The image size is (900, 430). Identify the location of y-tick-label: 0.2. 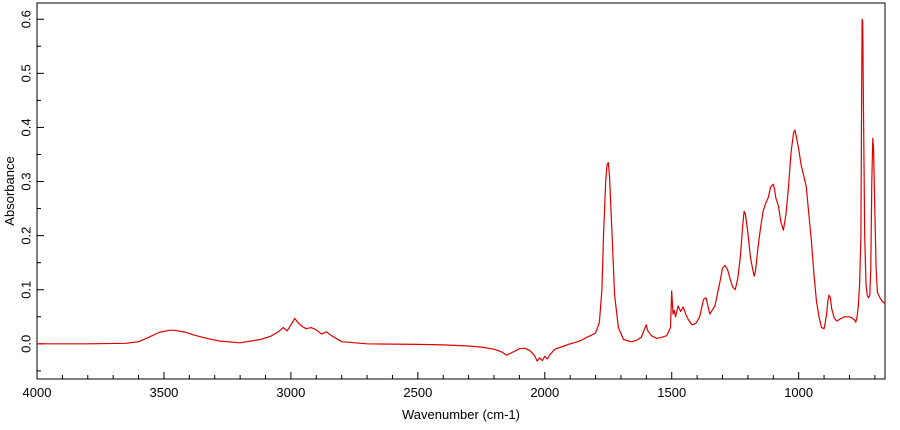
(25, 236).